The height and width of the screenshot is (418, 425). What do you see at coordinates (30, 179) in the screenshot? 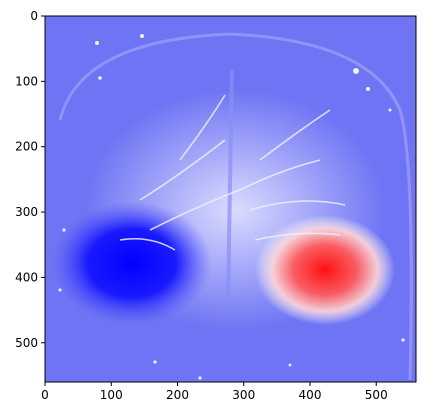
I see `y-axis: 0 100 200 300 400 500` at bounding box center [30, 179].